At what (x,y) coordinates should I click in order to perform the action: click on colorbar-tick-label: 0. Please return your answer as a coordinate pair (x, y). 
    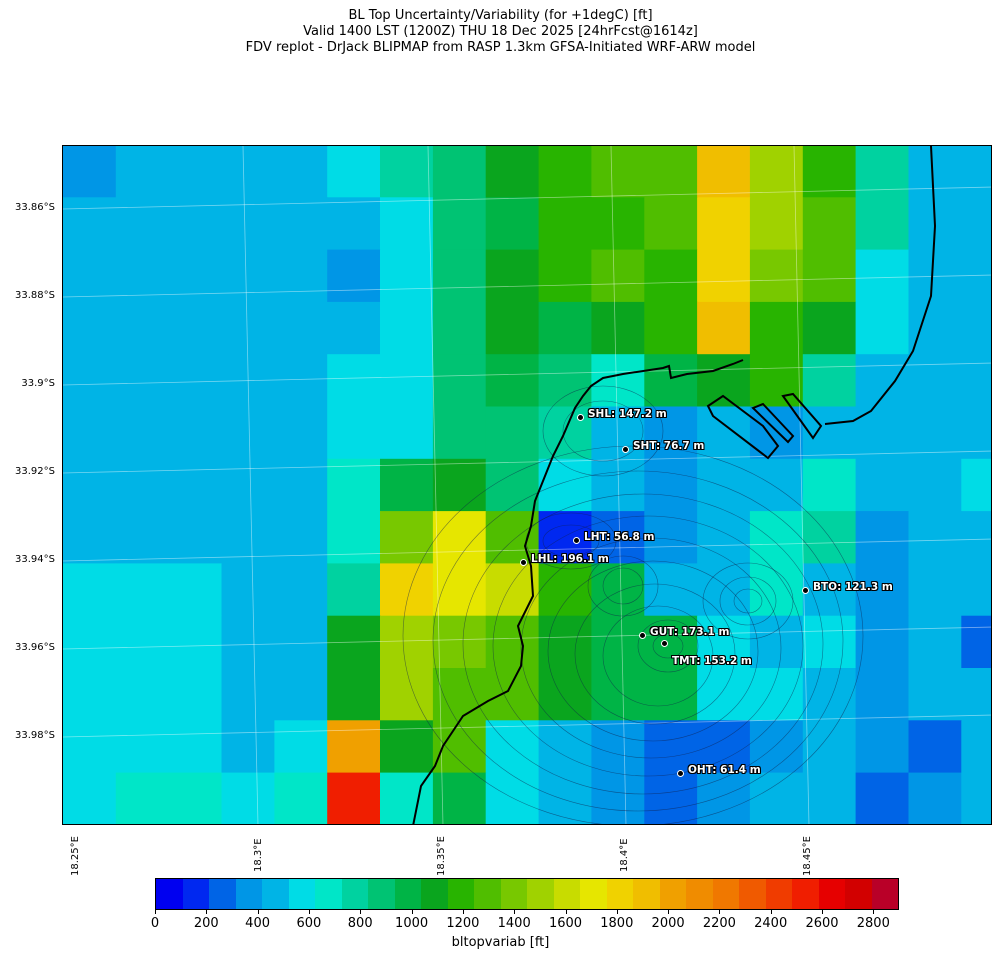
    Looking at the image, I should click on (155, 923).